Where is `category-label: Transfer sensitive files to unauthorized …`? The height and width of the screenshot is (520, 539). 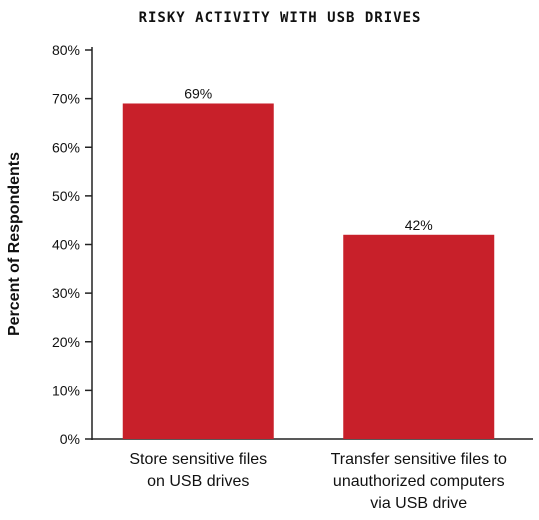 category-label: Transfer sensitive files to unauthorized … is located at coordinates (419, 481).